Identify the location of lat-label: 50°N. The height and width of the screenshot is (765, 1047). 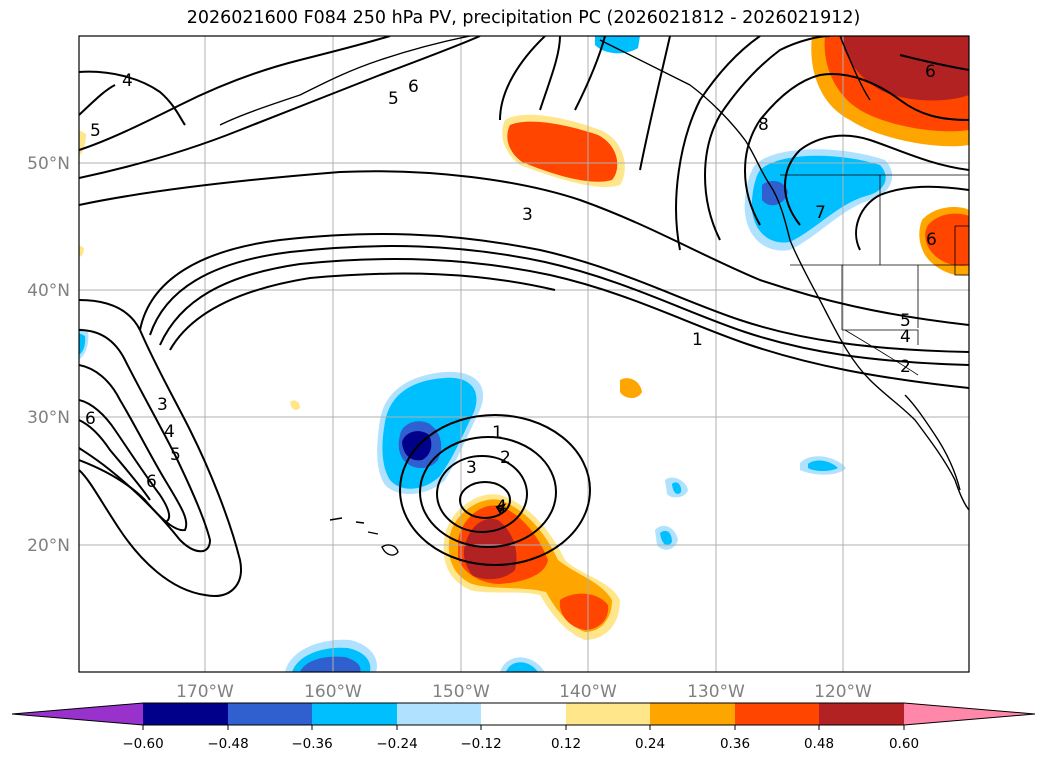
(48, 164).